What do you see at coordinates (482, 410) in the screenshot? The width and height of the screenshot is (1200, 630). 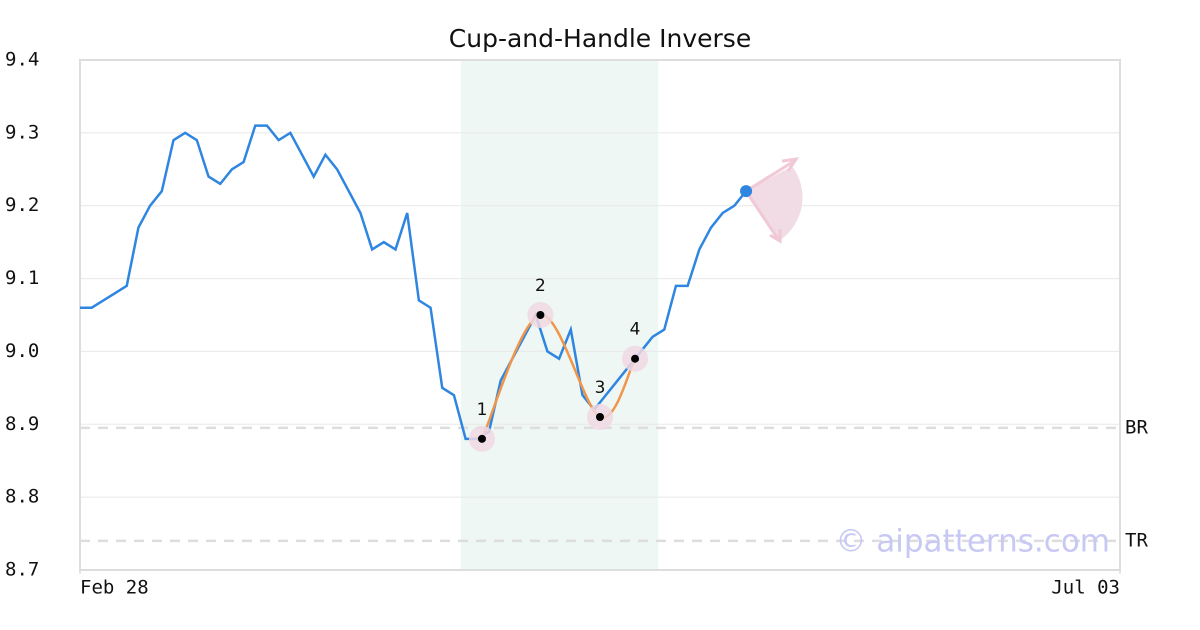 I see `pattern-label: 1` at bounding box center [482, 410].